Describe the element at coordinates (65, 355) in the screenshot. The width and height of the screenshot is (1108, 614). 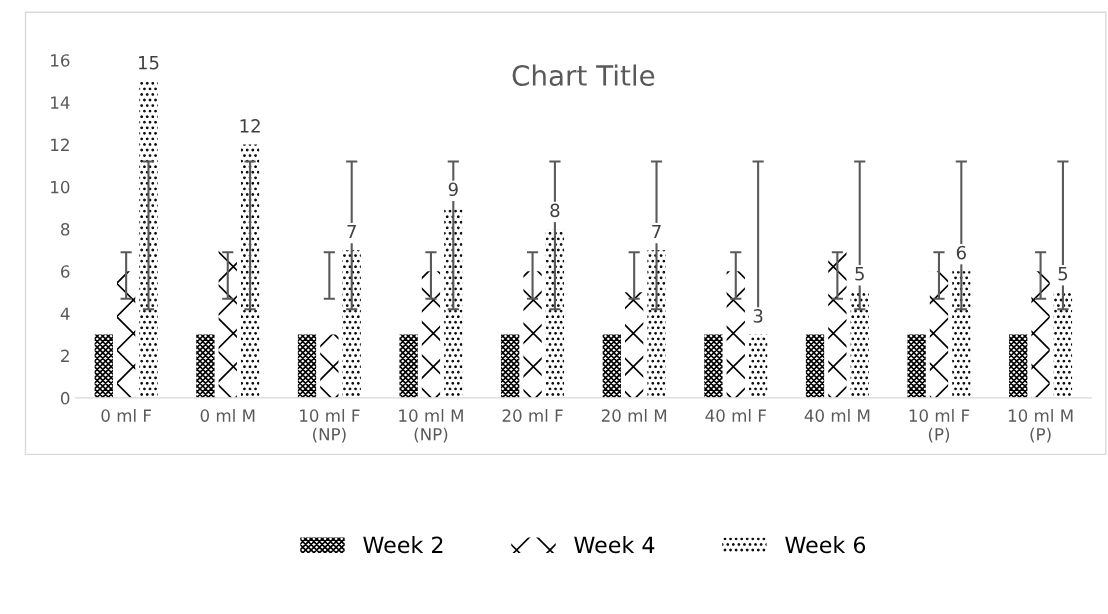
I see `y-tick-label: 2` at that location.